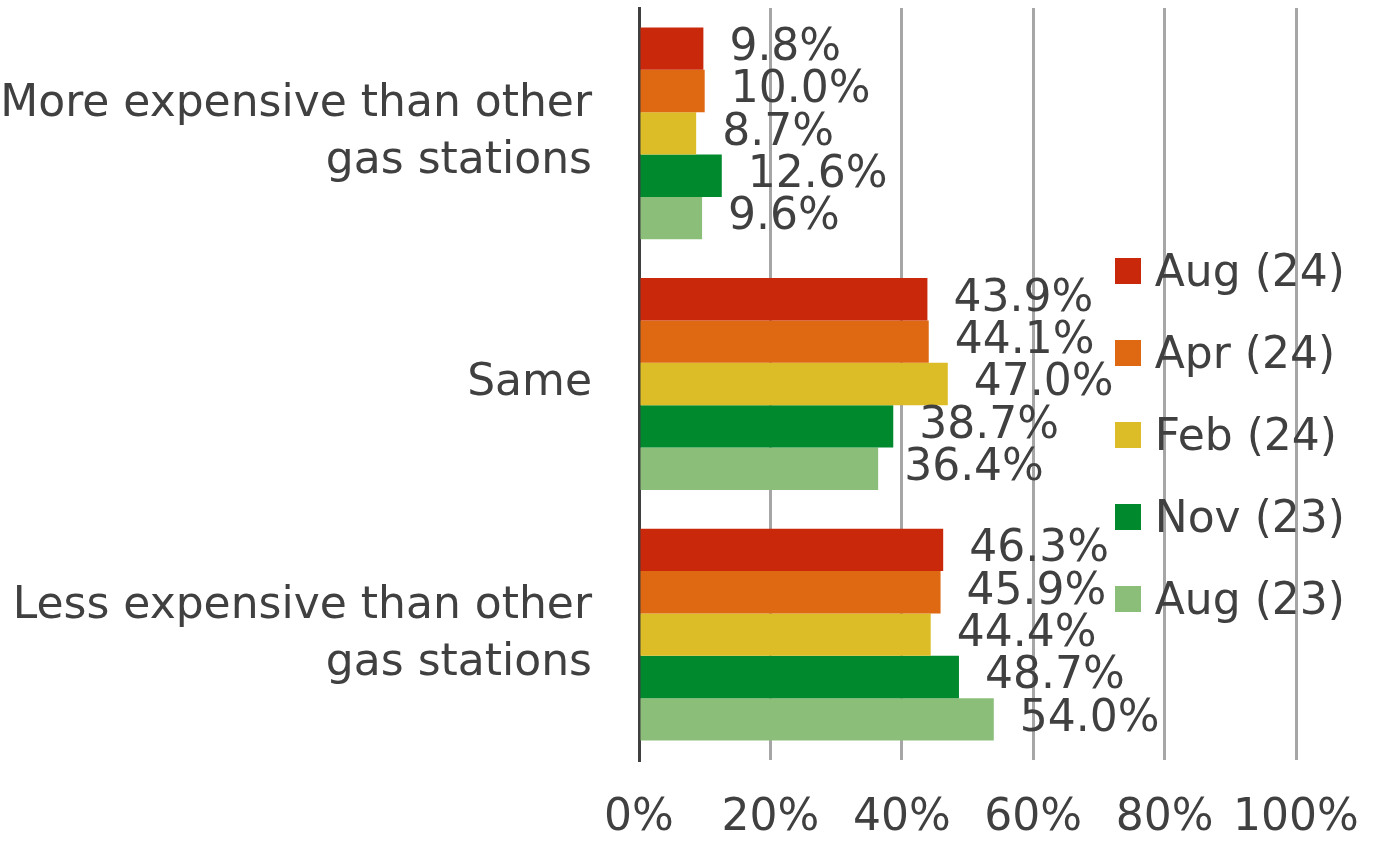  Describe the element at coordinates (1164, 814) in the screenshot. I see `x-tick-label: 80%` at that location.